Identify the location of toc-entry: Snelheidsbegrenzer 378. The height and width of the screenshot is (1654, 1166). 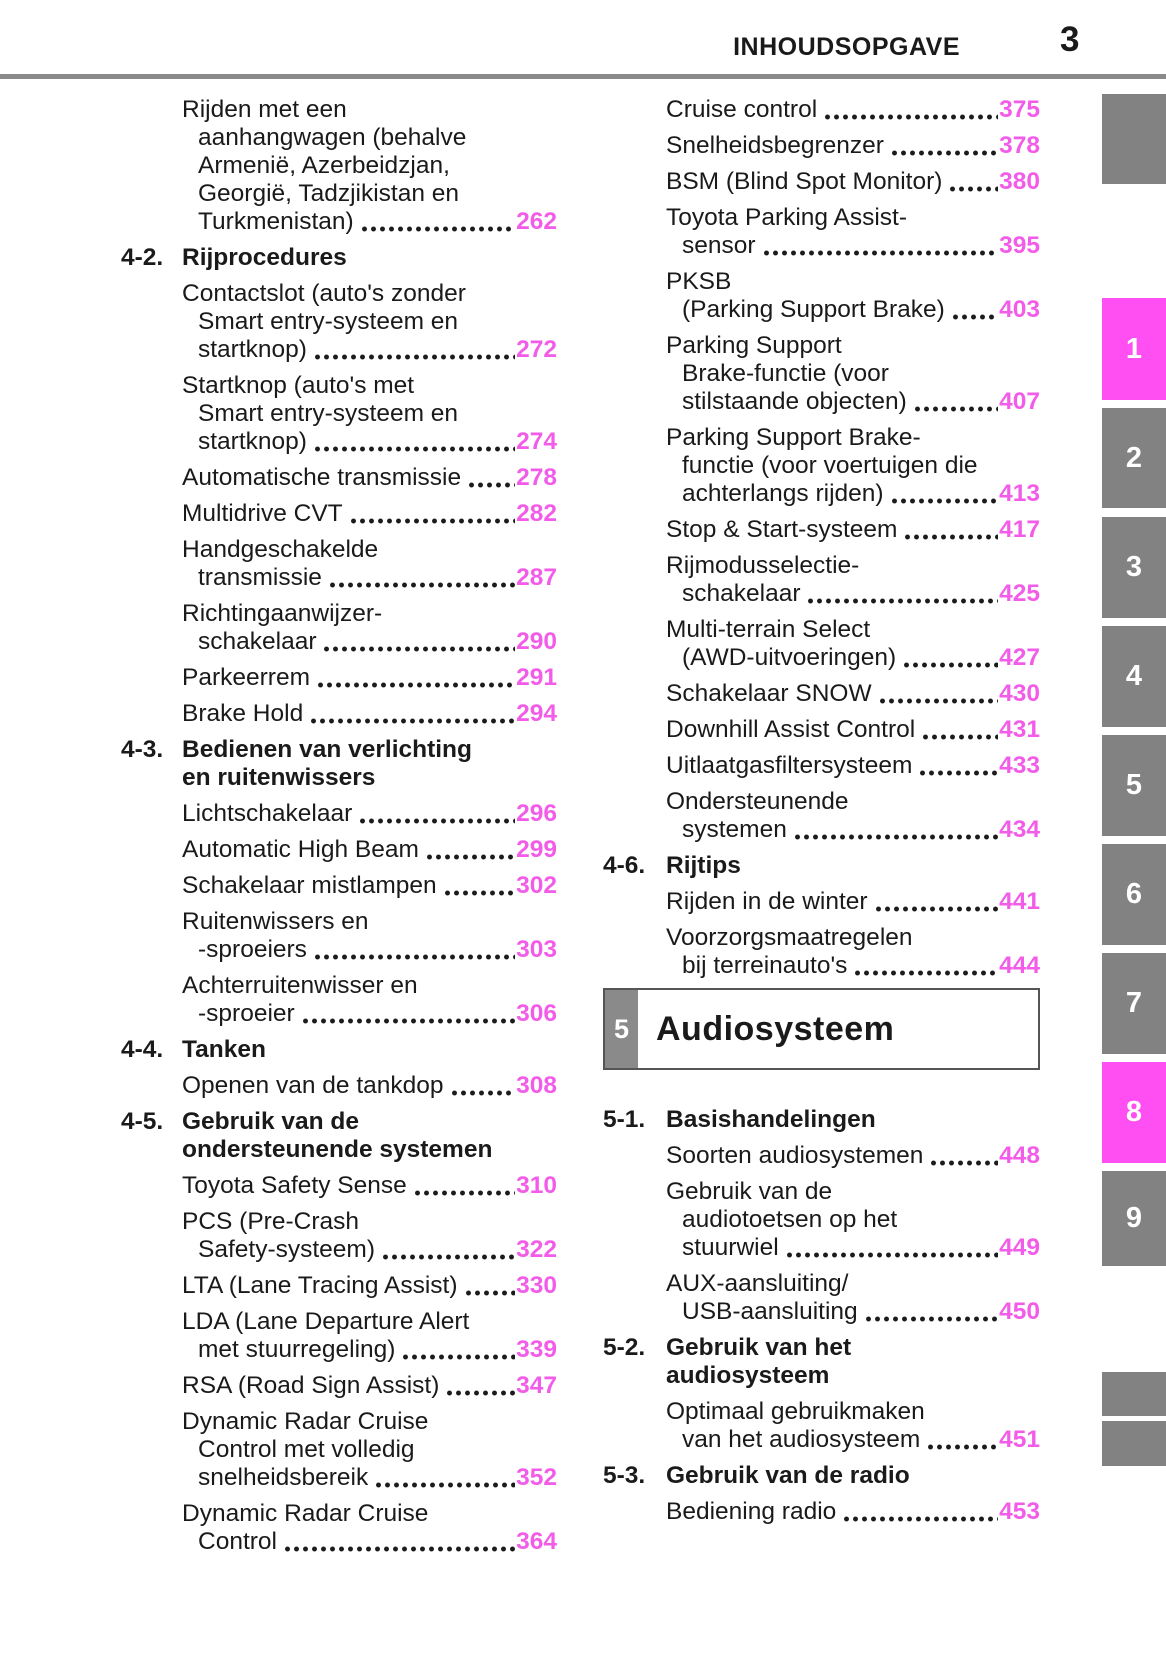
(821, 146).